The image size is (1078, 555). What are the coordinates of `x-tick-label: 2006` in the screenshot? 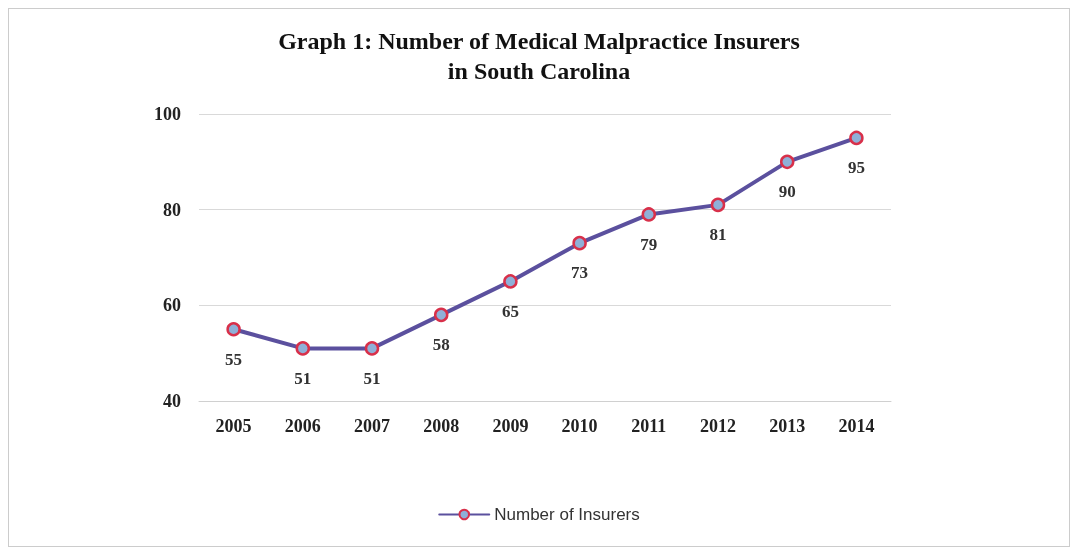 It's located at (302, 426).